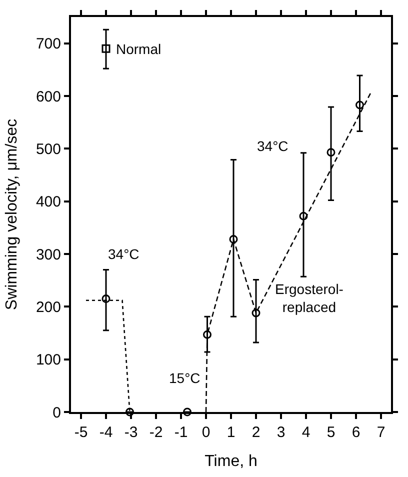  Describe the element at coordinates (48, 202) in the screenshot. I see `y-tick-label: 400` at that location.